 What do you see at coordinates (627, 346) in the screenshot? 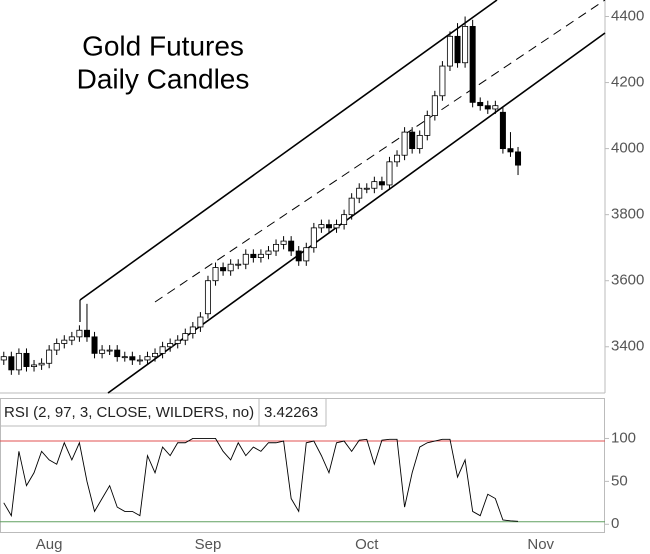
I see `y-tick-label: 3400` at bounding box center [627, 346].